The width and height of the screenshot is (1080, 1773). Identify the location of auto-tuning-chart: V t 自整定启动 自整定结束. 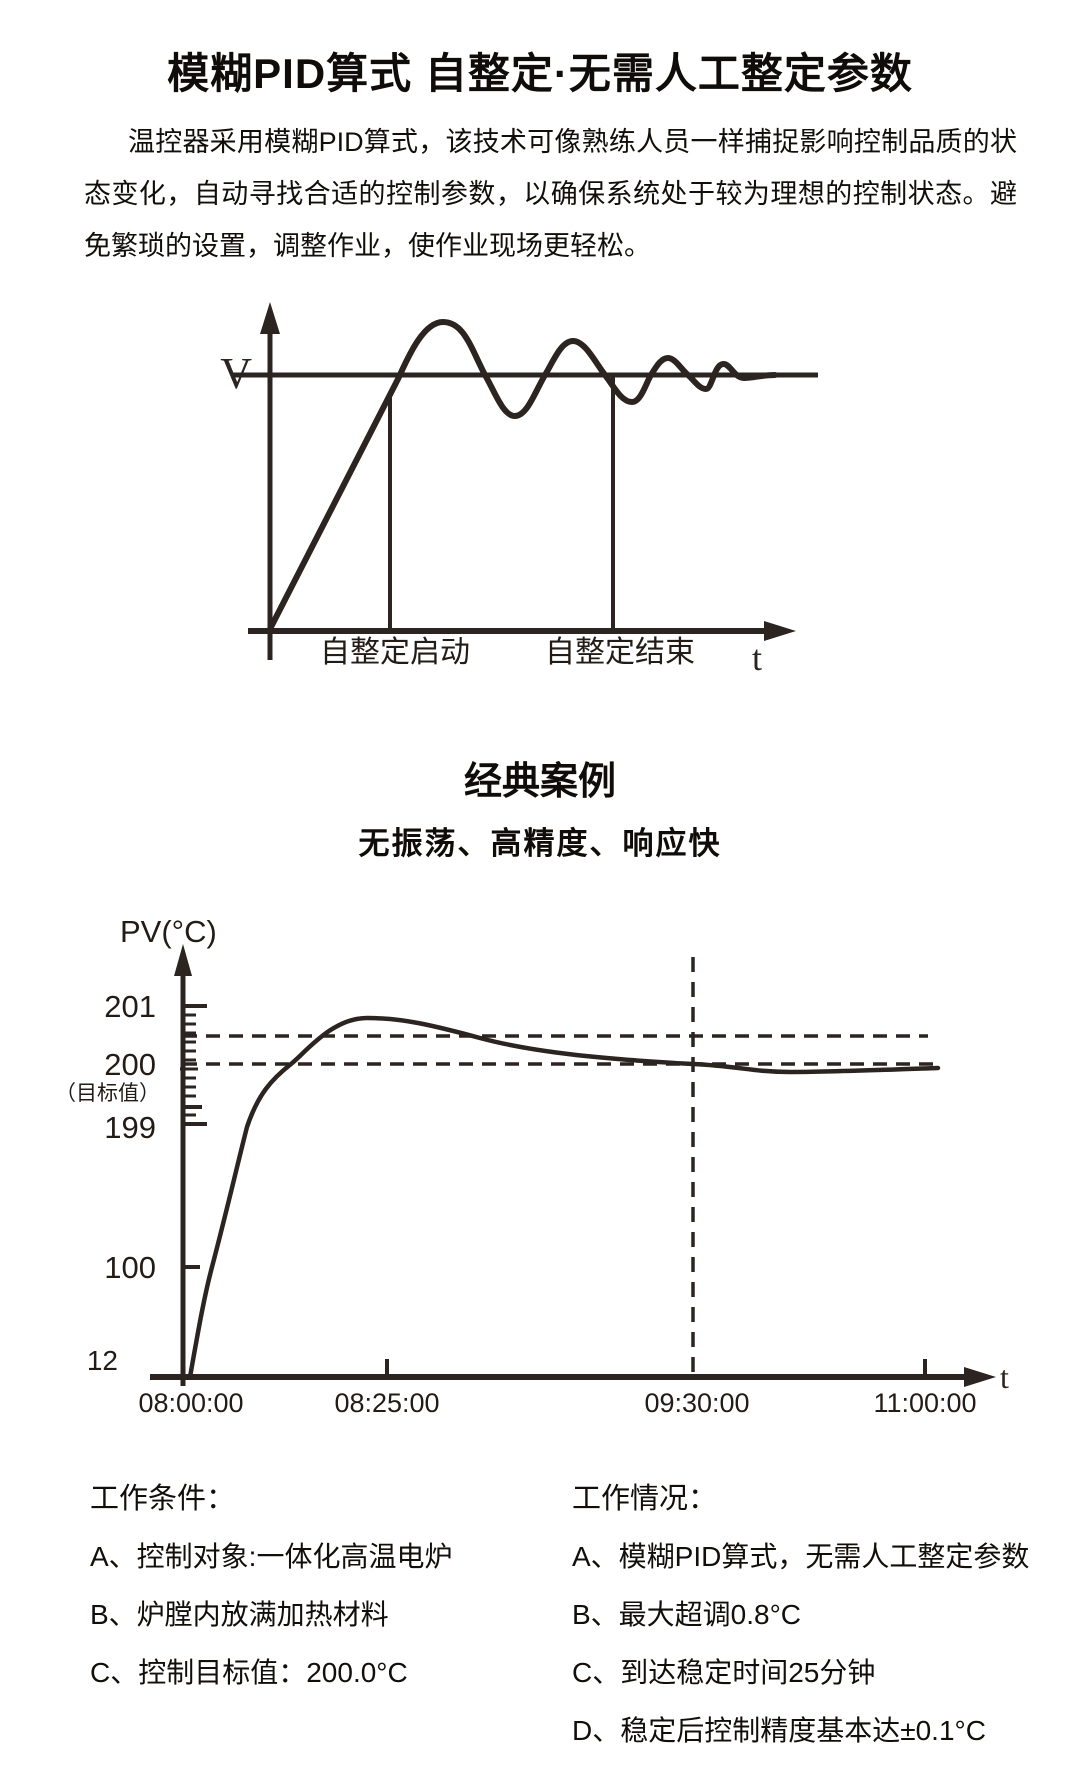
(519, 490).